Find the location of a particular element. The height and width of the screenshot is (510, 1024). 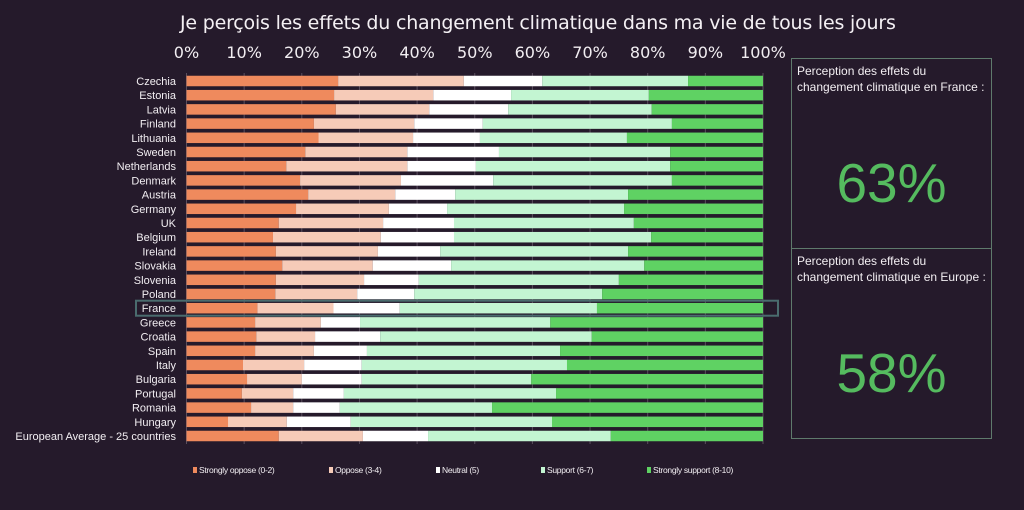

x-tick-label: 70% is located at coordinates (590, 52).